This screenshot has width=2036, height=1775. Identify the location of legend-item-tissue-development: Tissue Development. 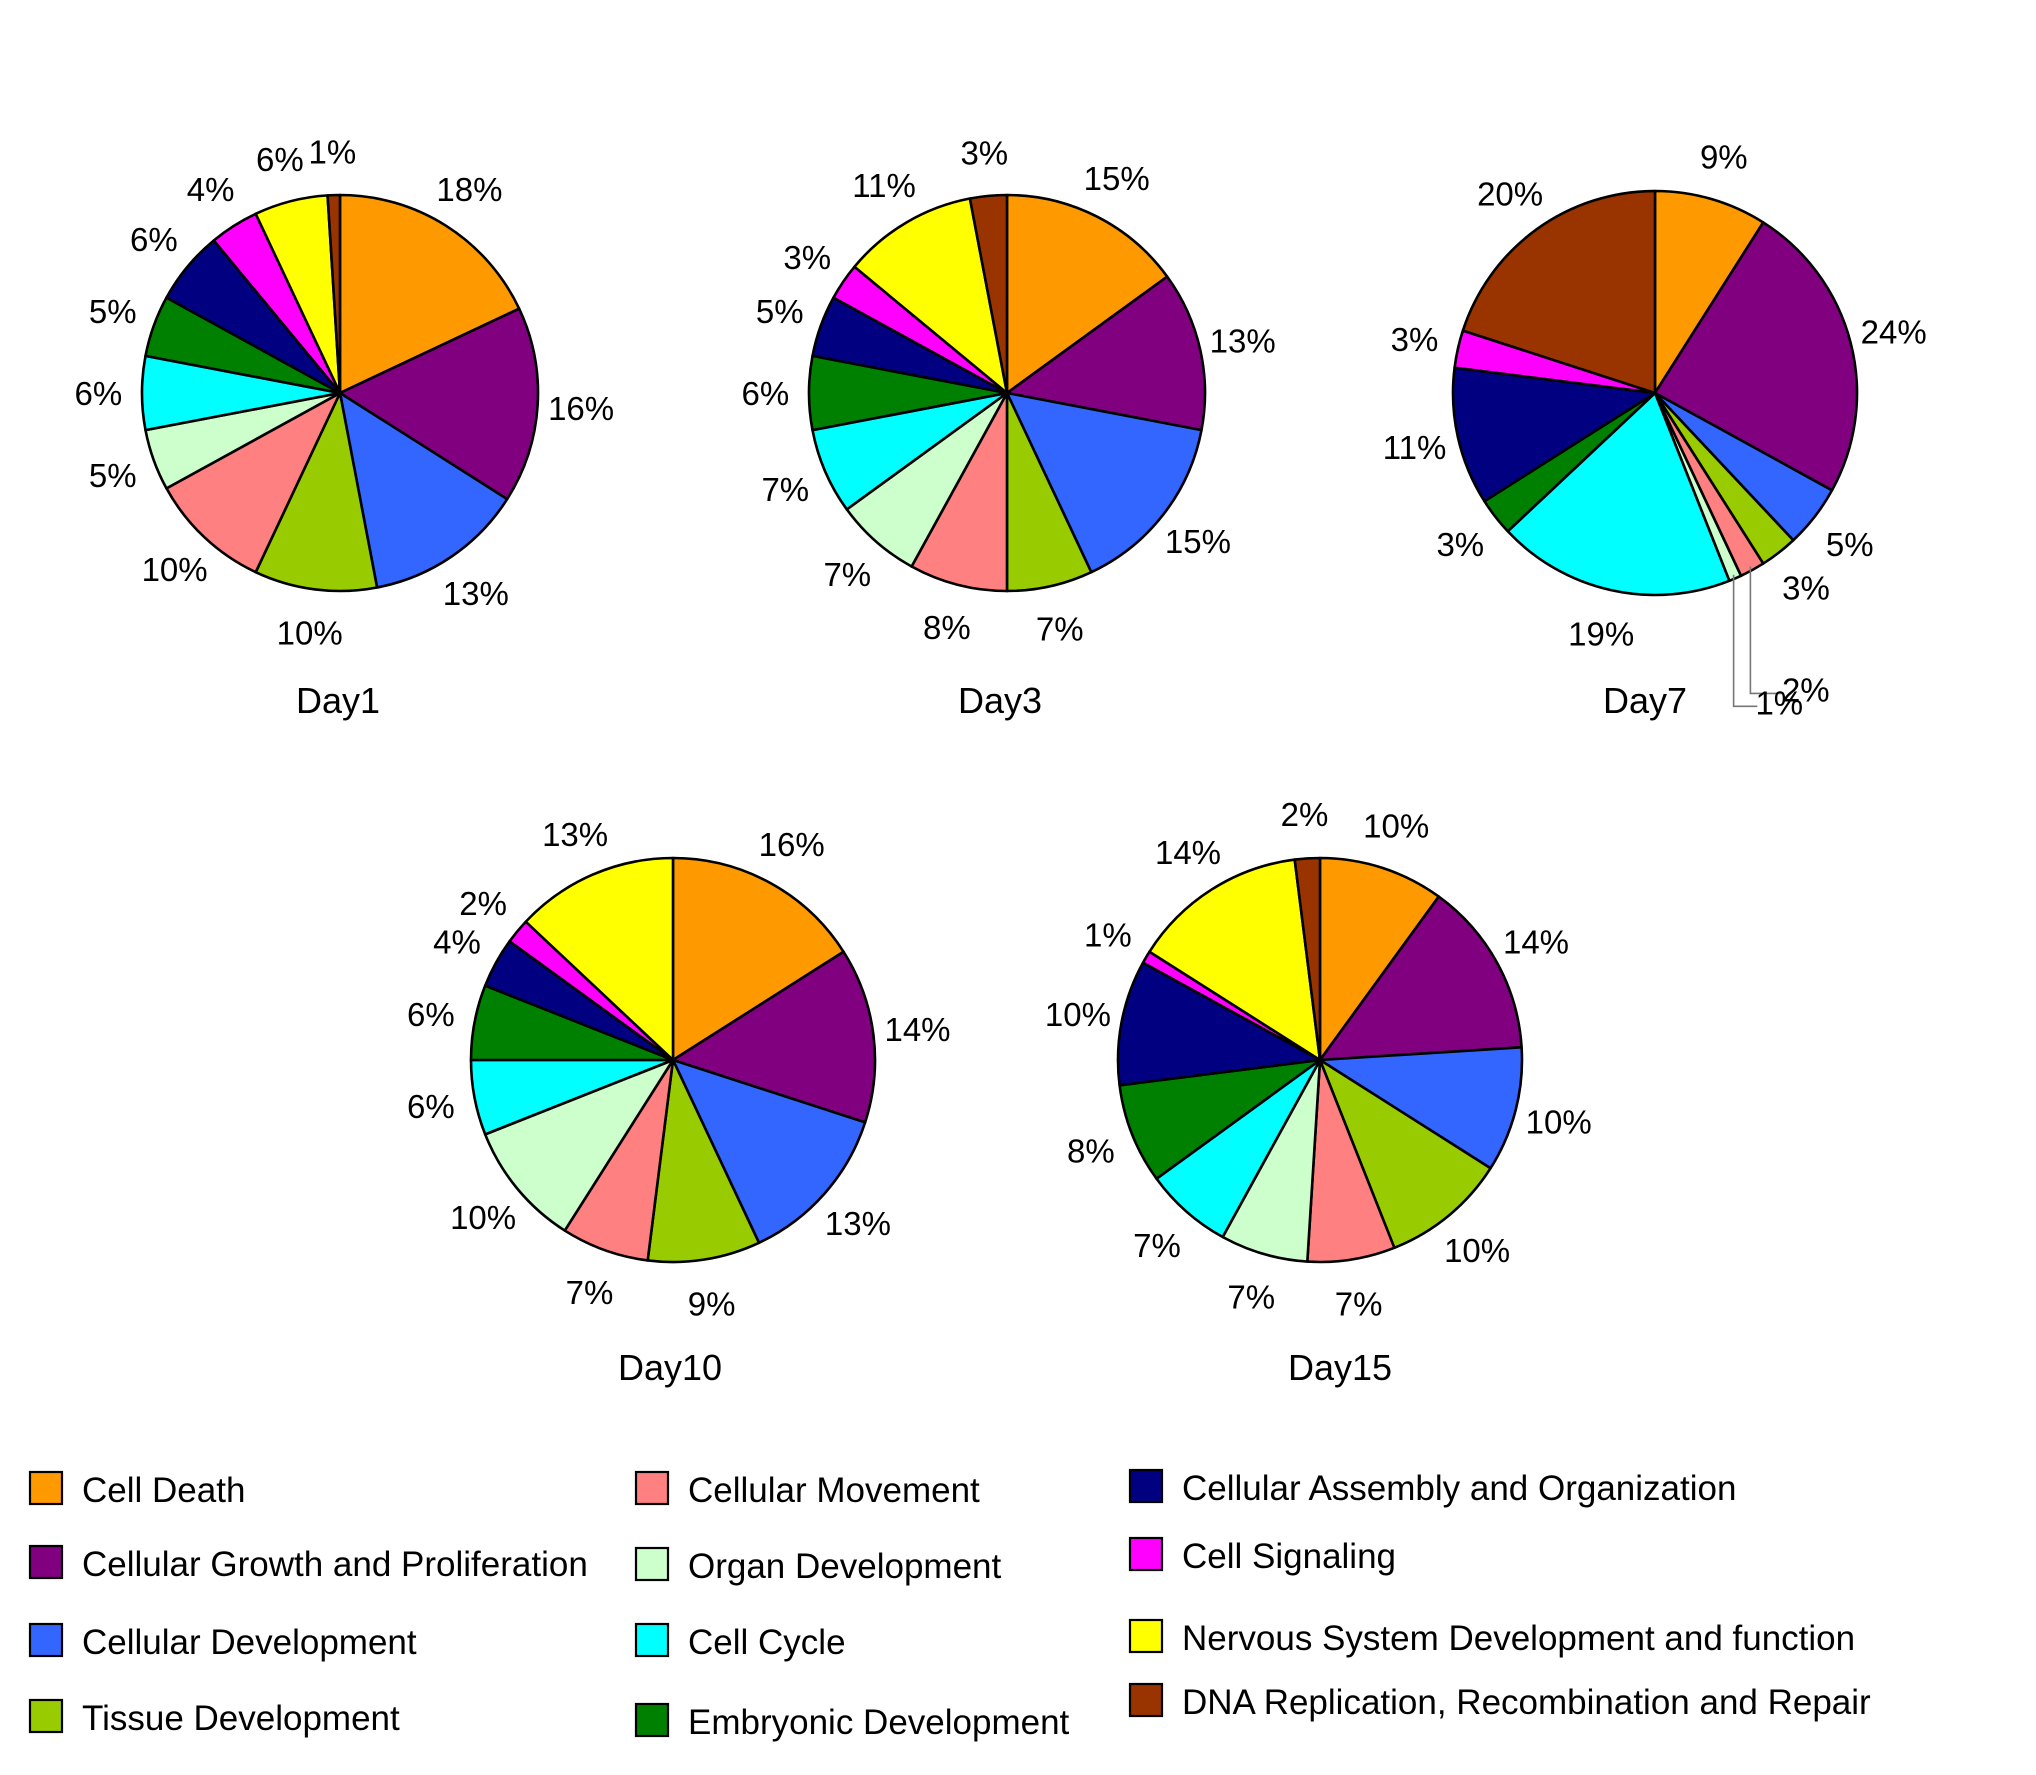
(214, 1718).